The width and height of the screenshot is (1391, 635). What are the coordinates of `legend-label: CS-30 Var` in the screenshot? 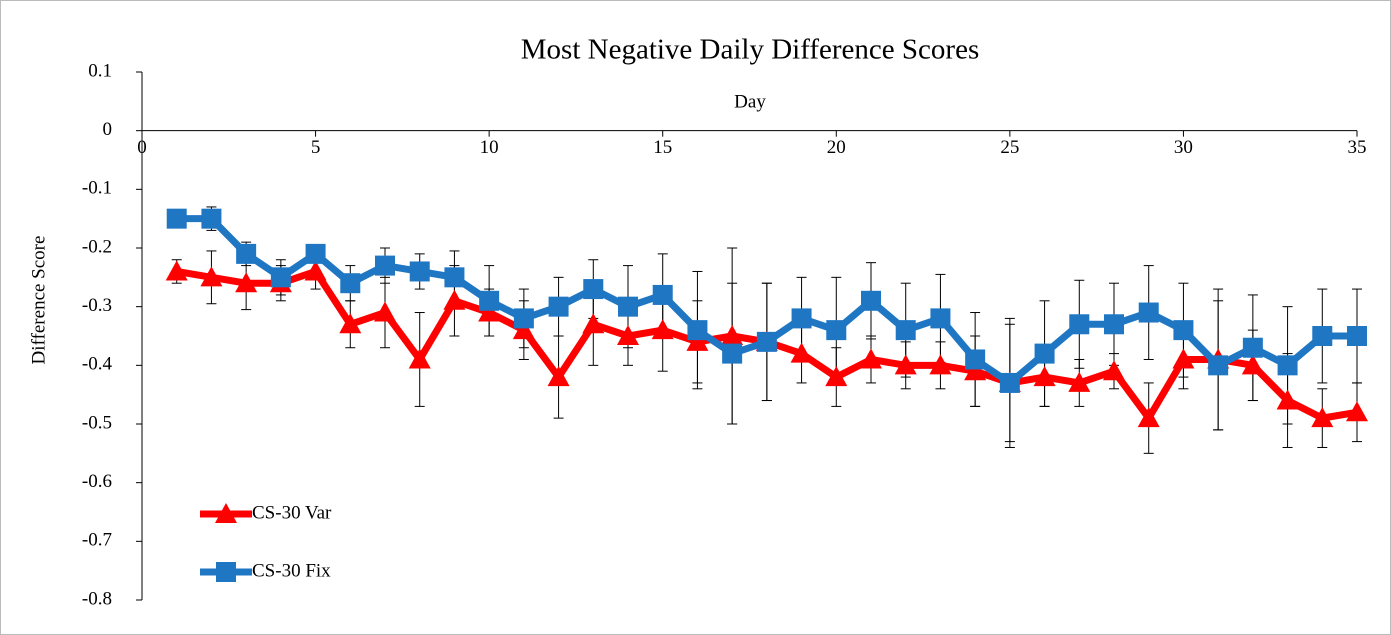 It's located at (292, 512).